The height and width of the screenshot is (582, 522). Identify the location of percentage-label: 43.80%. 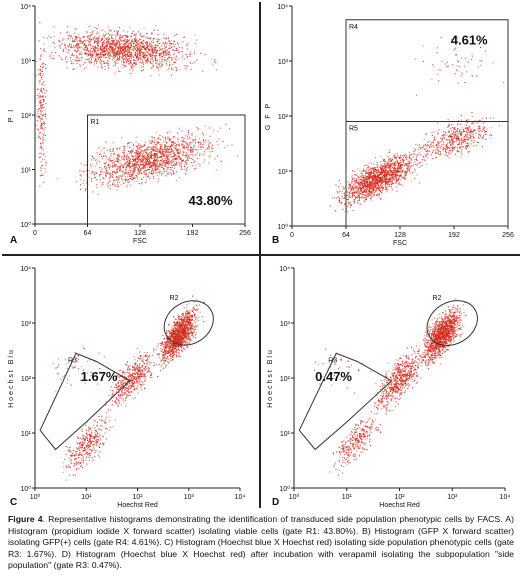
(211, 200).